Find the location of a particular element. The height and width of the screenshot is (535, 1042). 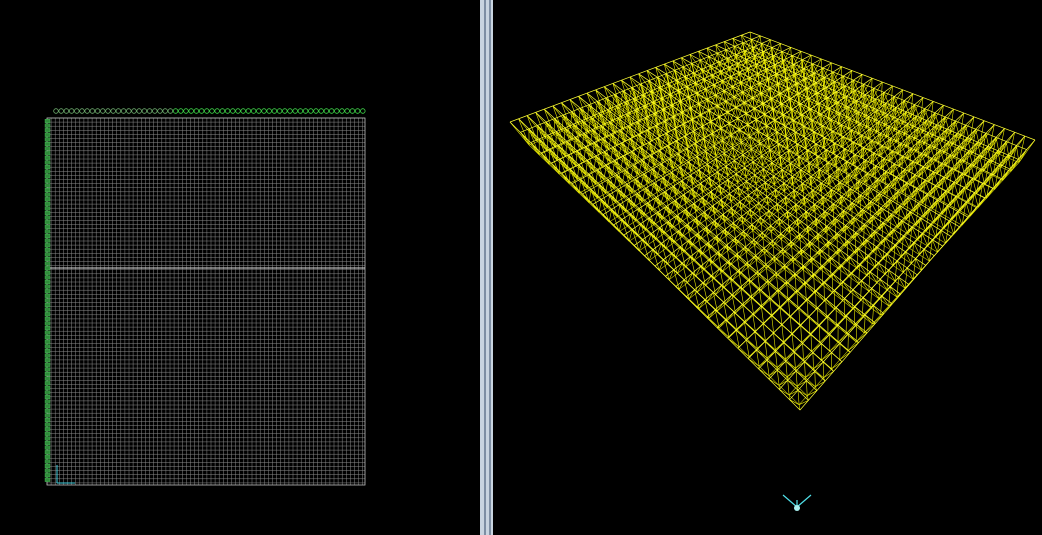

axis-triad is located at coordinates (65, 474).